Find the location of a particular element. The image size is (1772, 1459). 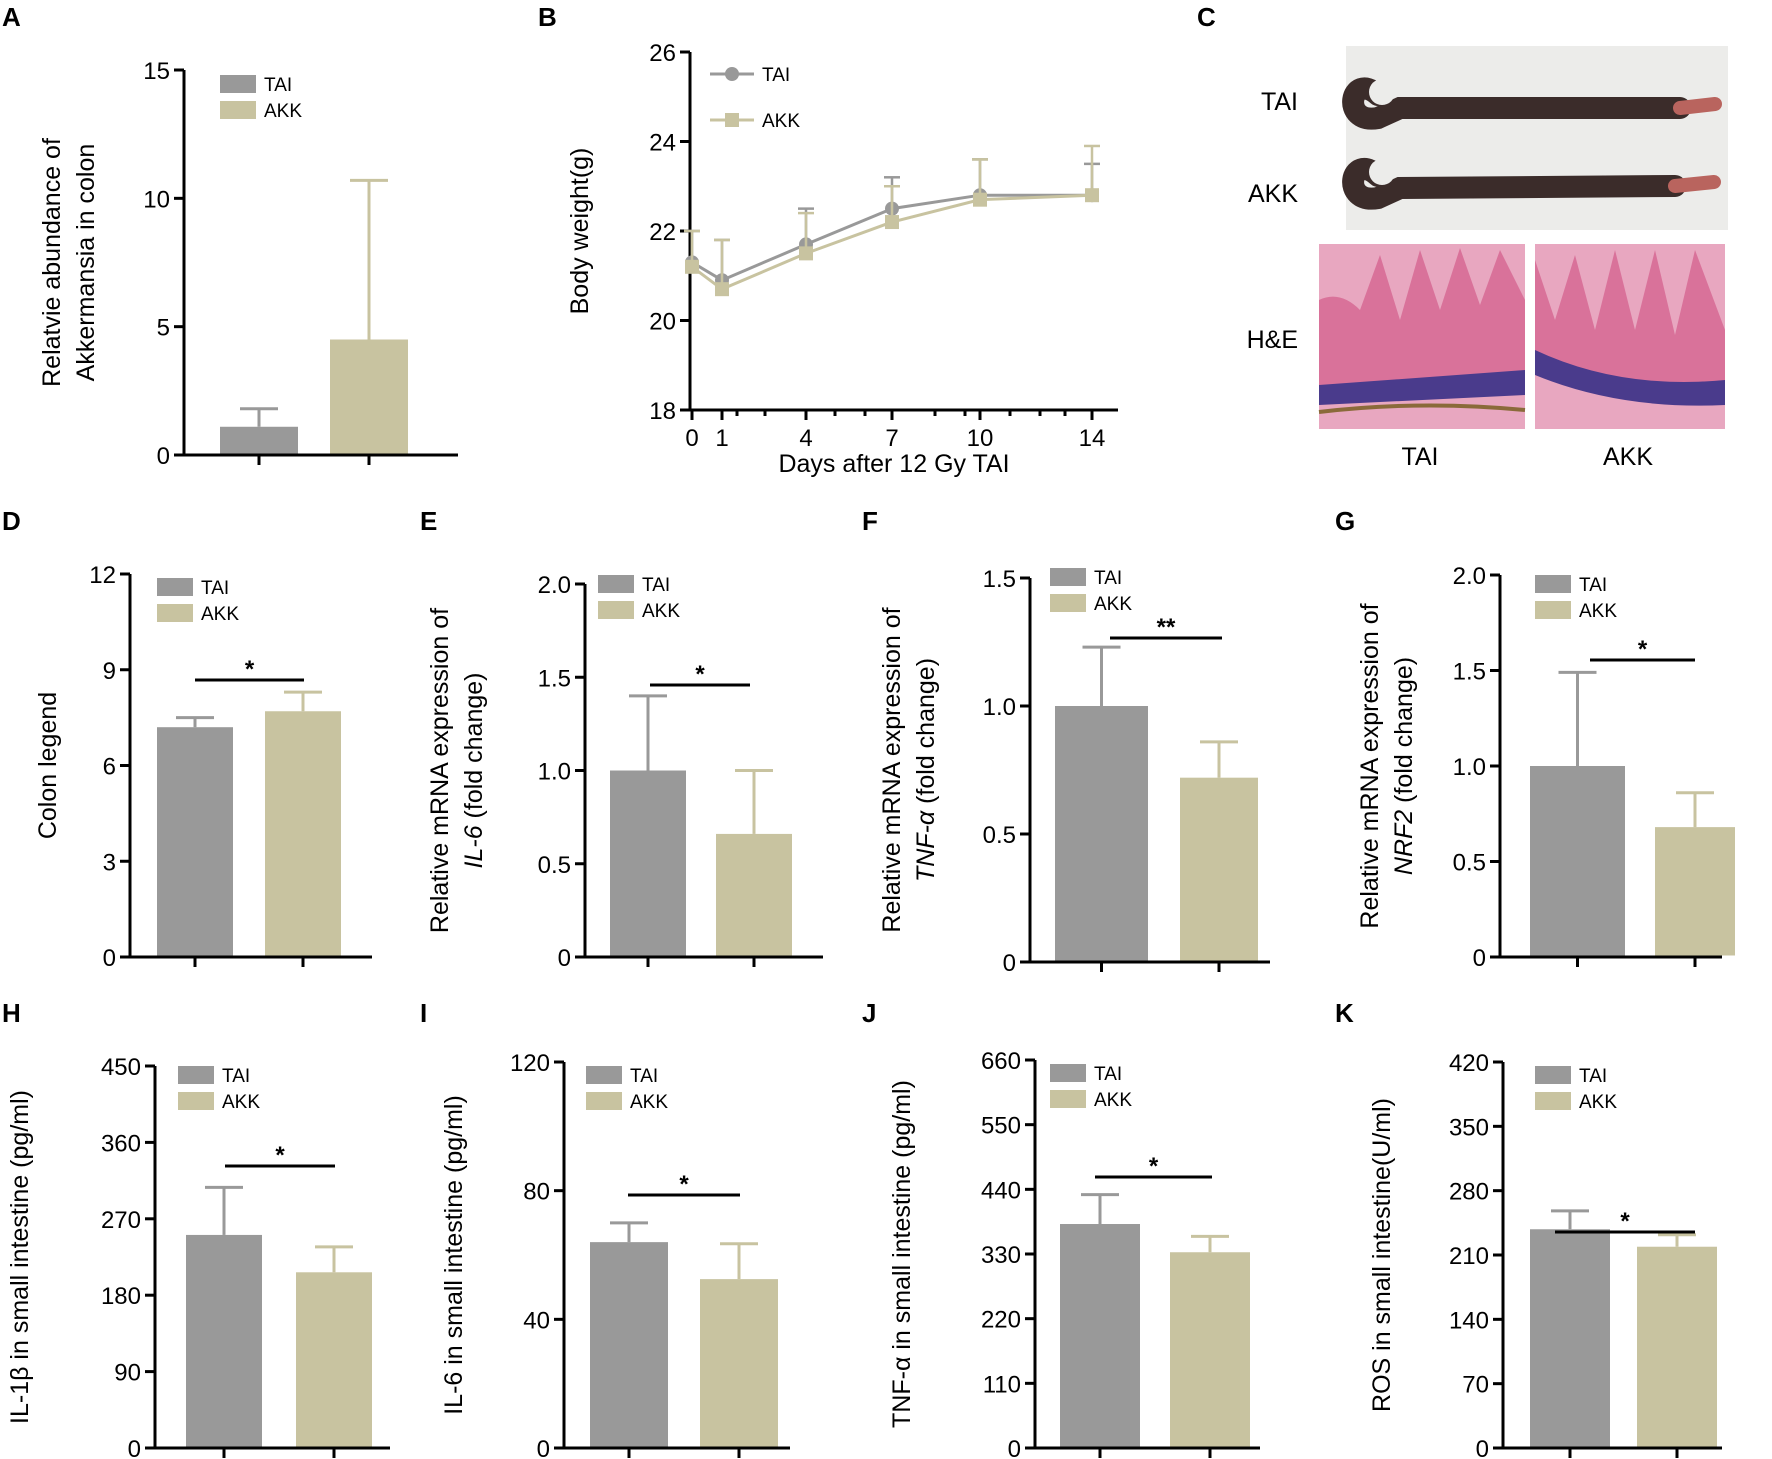

y-axis-label-part: TNF-α is located at coordinates (926, 846).